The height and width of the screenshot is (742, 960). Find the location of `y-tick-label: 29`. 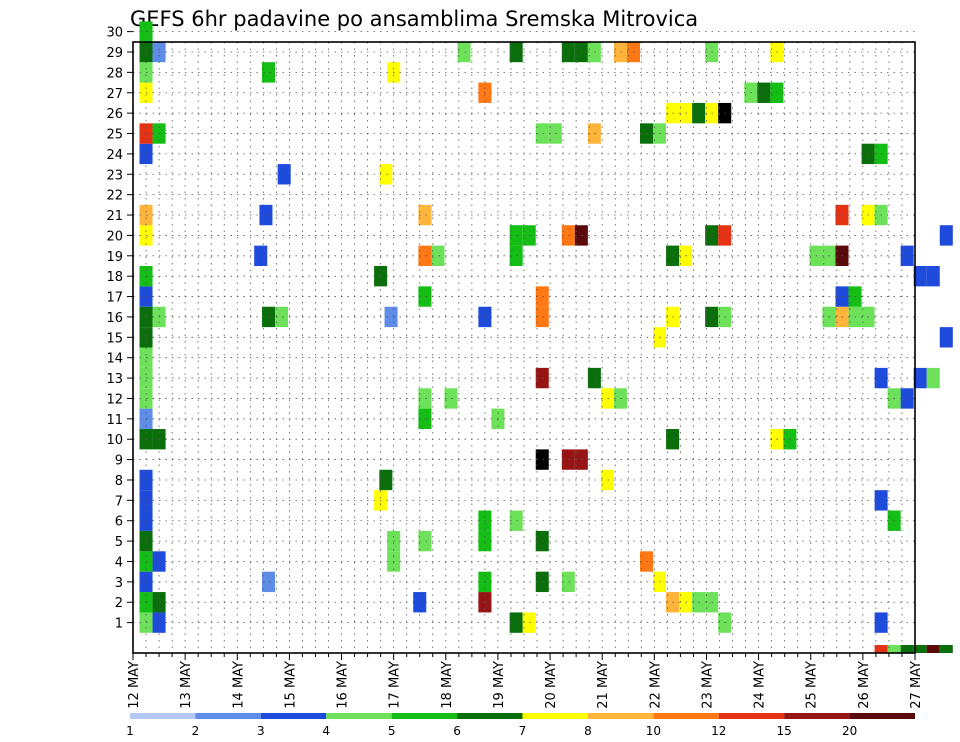

y-tick-label: 29 is located at coordinates (114, 53).